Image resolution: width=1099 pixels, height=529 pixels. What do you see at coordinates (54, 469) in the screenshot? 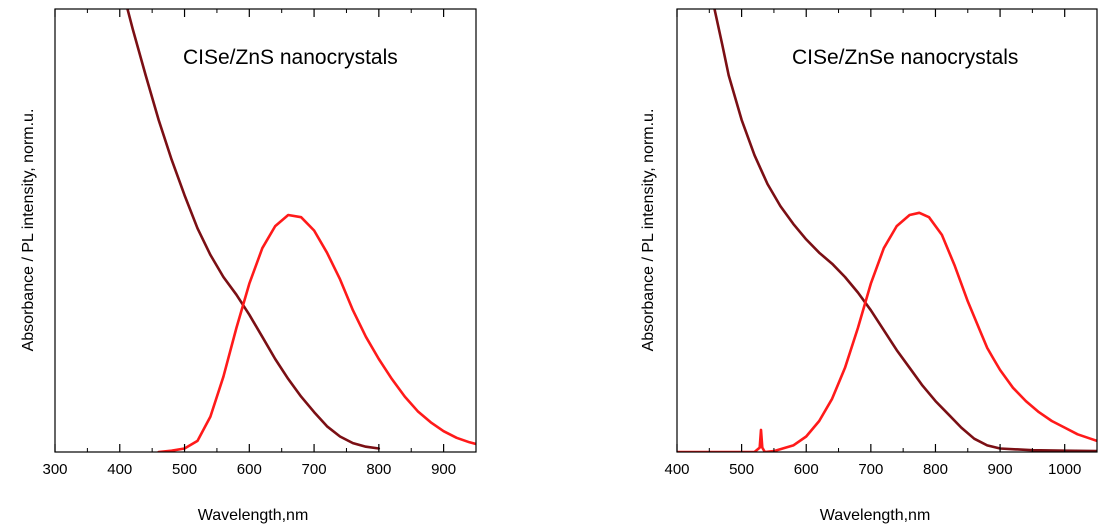
I see `x-tick-label: 300` at bounding box center [54, 469].